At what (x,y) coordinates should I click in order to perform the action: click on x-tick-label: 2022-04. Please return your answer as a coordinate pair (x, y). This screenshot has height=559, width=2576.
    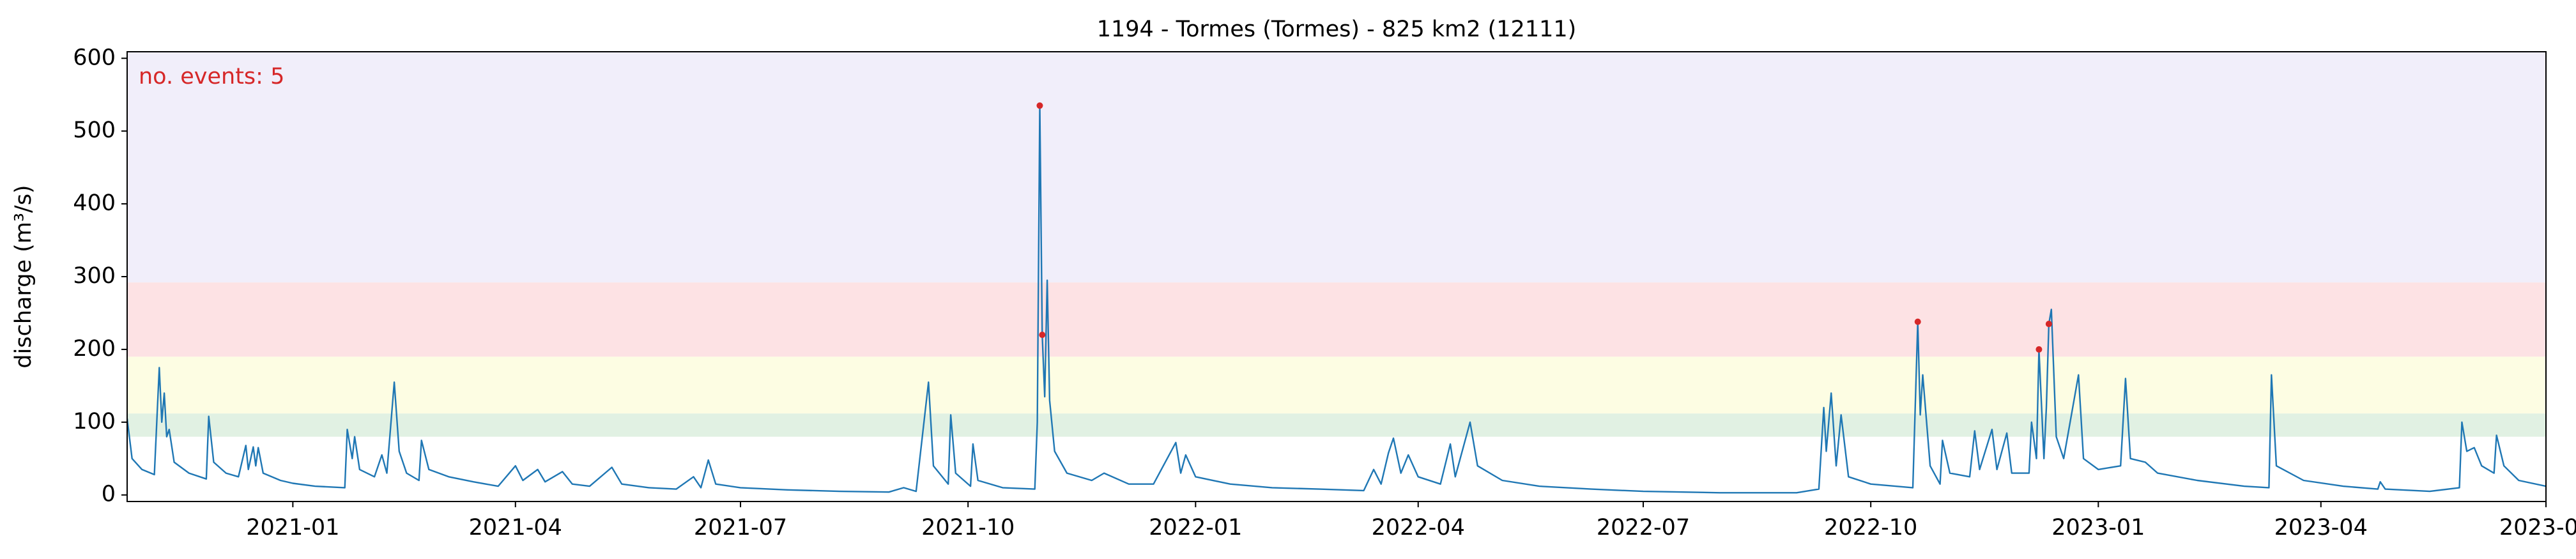
    Looking at the image, I should click on (1418, 527).